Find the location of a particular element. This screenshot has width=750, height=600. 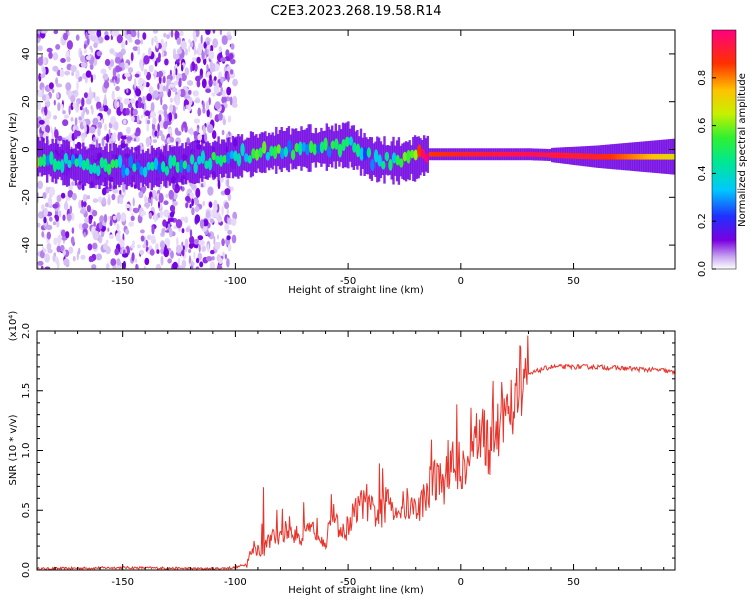

top-y-tick-label: -20 is located at coordinates (26, 197).